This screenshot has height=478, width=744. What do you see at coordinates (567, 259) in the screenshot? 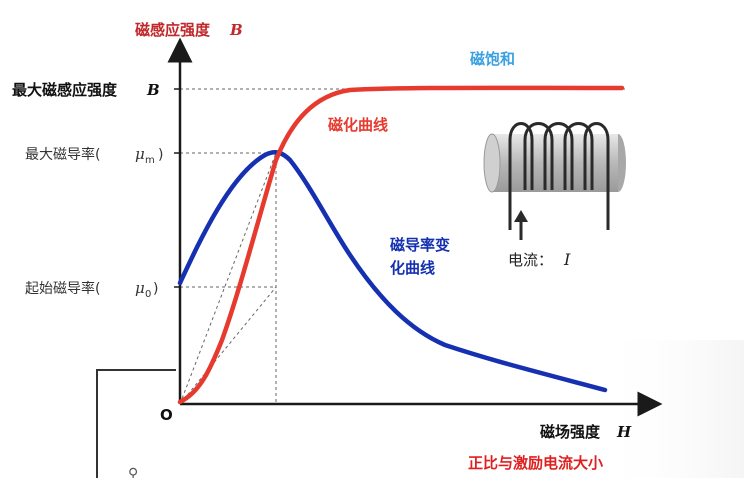
I see `current-symbol: I` at bounding box center [567, 259].